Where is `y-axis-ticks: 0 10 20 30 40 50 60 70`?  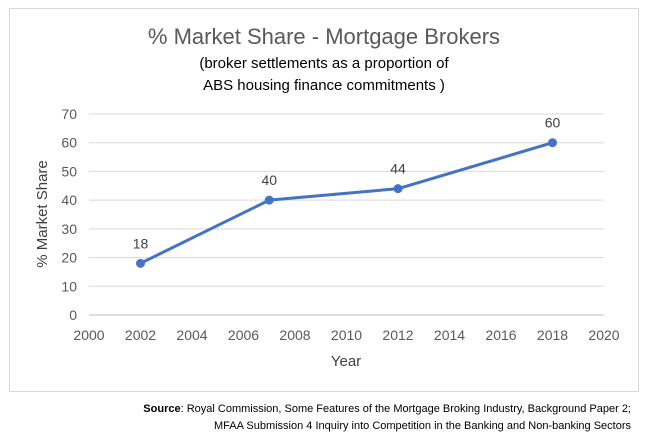 y-axis-ticks: 0 10 20 30 40 50 60 70 is located at coordinates (69, 214).